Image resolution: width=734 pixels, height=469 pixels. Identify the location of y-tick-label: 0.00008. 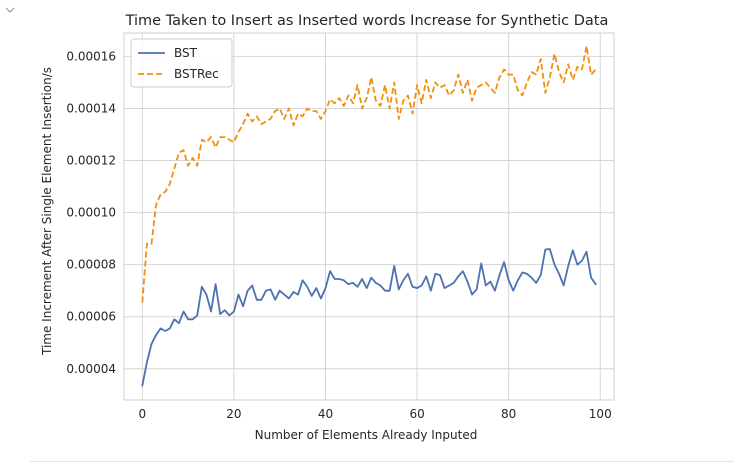
(91, 265).